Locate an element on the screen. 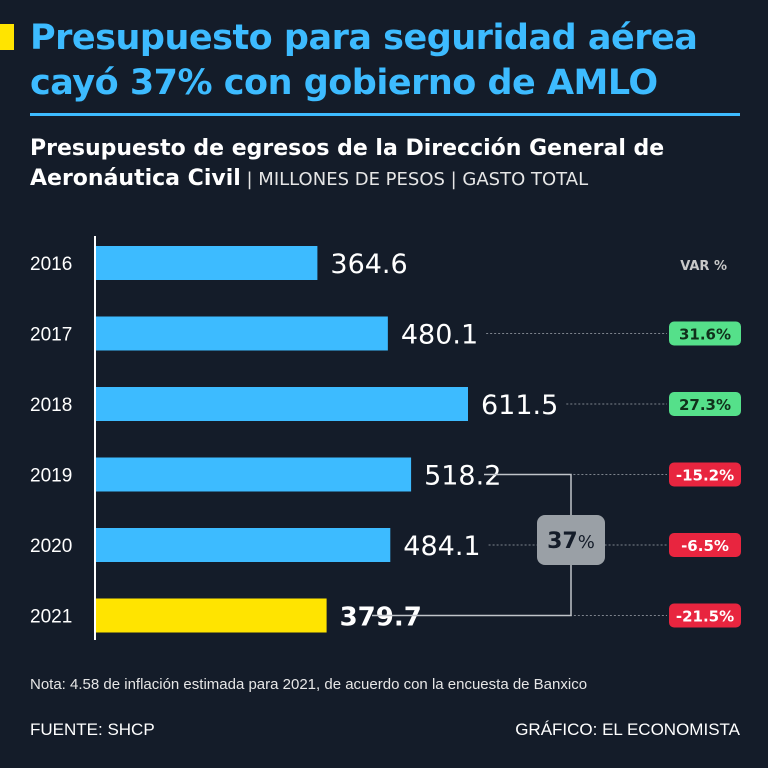 This screenshot has width=768, height=768. category-label: 2016 is located at coordinates (51, 264).